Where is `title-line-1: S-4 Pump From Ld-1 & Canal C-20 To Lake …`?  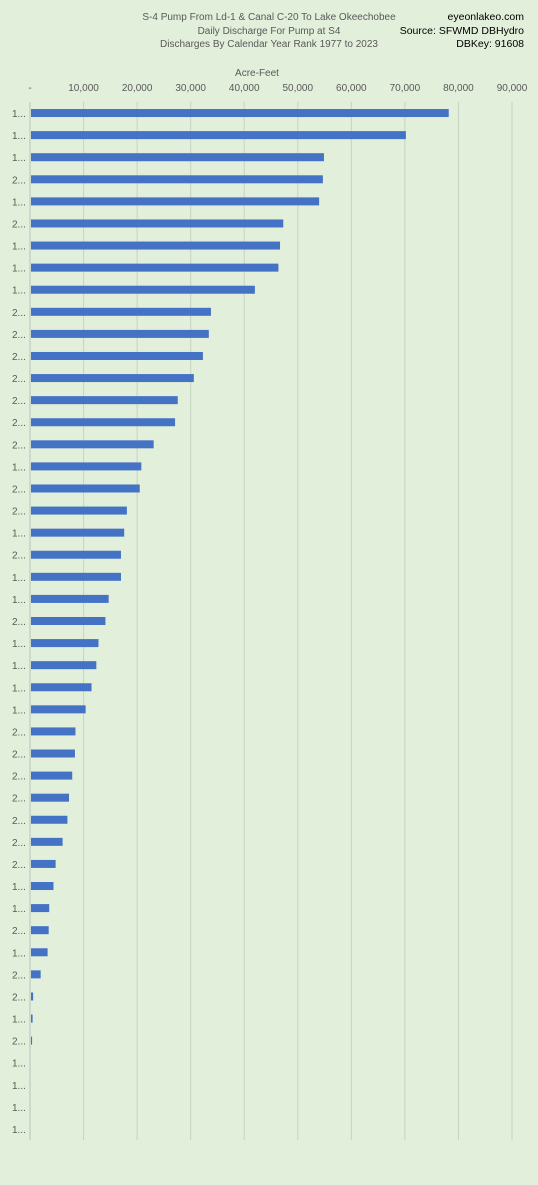 title-line-1: S-4 Pump From Ld-1 & Canal C-20 To Lake … is located at coordinates (269, 17).